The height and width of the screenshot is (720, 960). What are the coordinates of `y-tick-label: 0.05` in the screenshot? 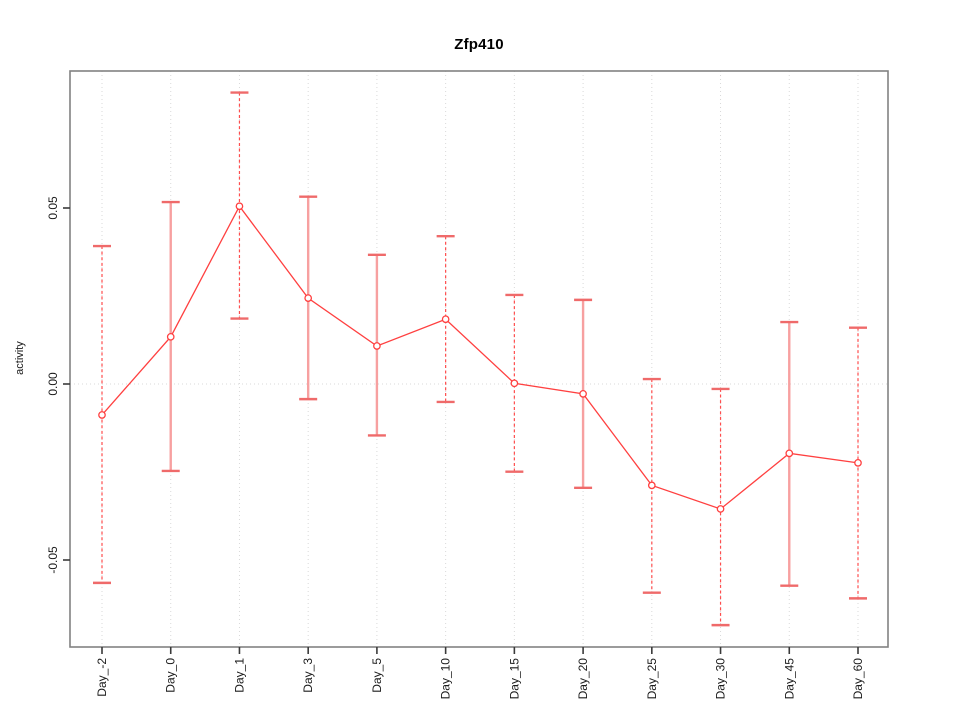 It's located at (53, 208).